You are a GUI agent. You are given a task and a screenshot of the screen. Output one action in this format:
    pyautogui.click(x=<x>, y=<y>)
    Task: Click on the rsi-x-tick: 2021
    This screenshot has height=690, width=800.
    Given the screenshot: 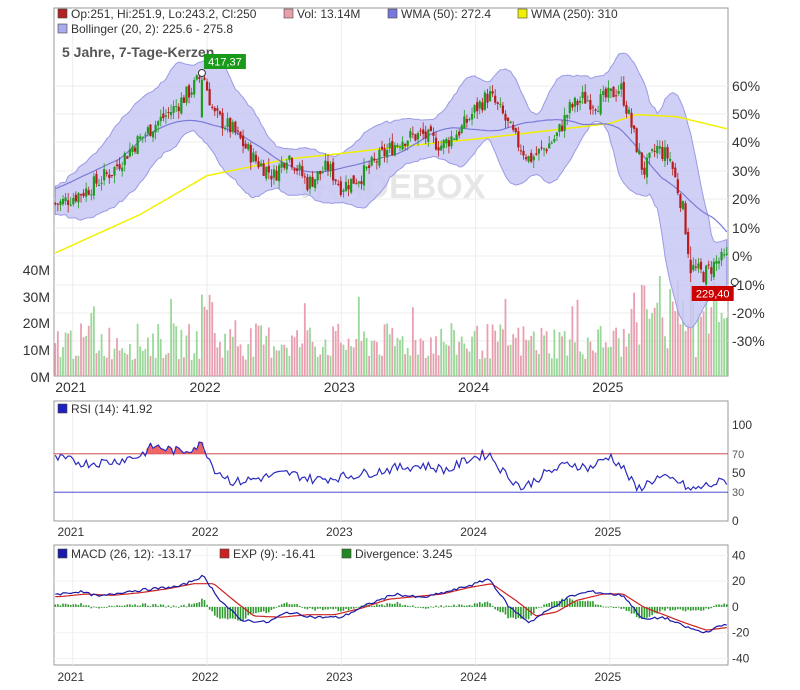 What is the action you would take?
    pyautogui.click(x=70, y=532)
    